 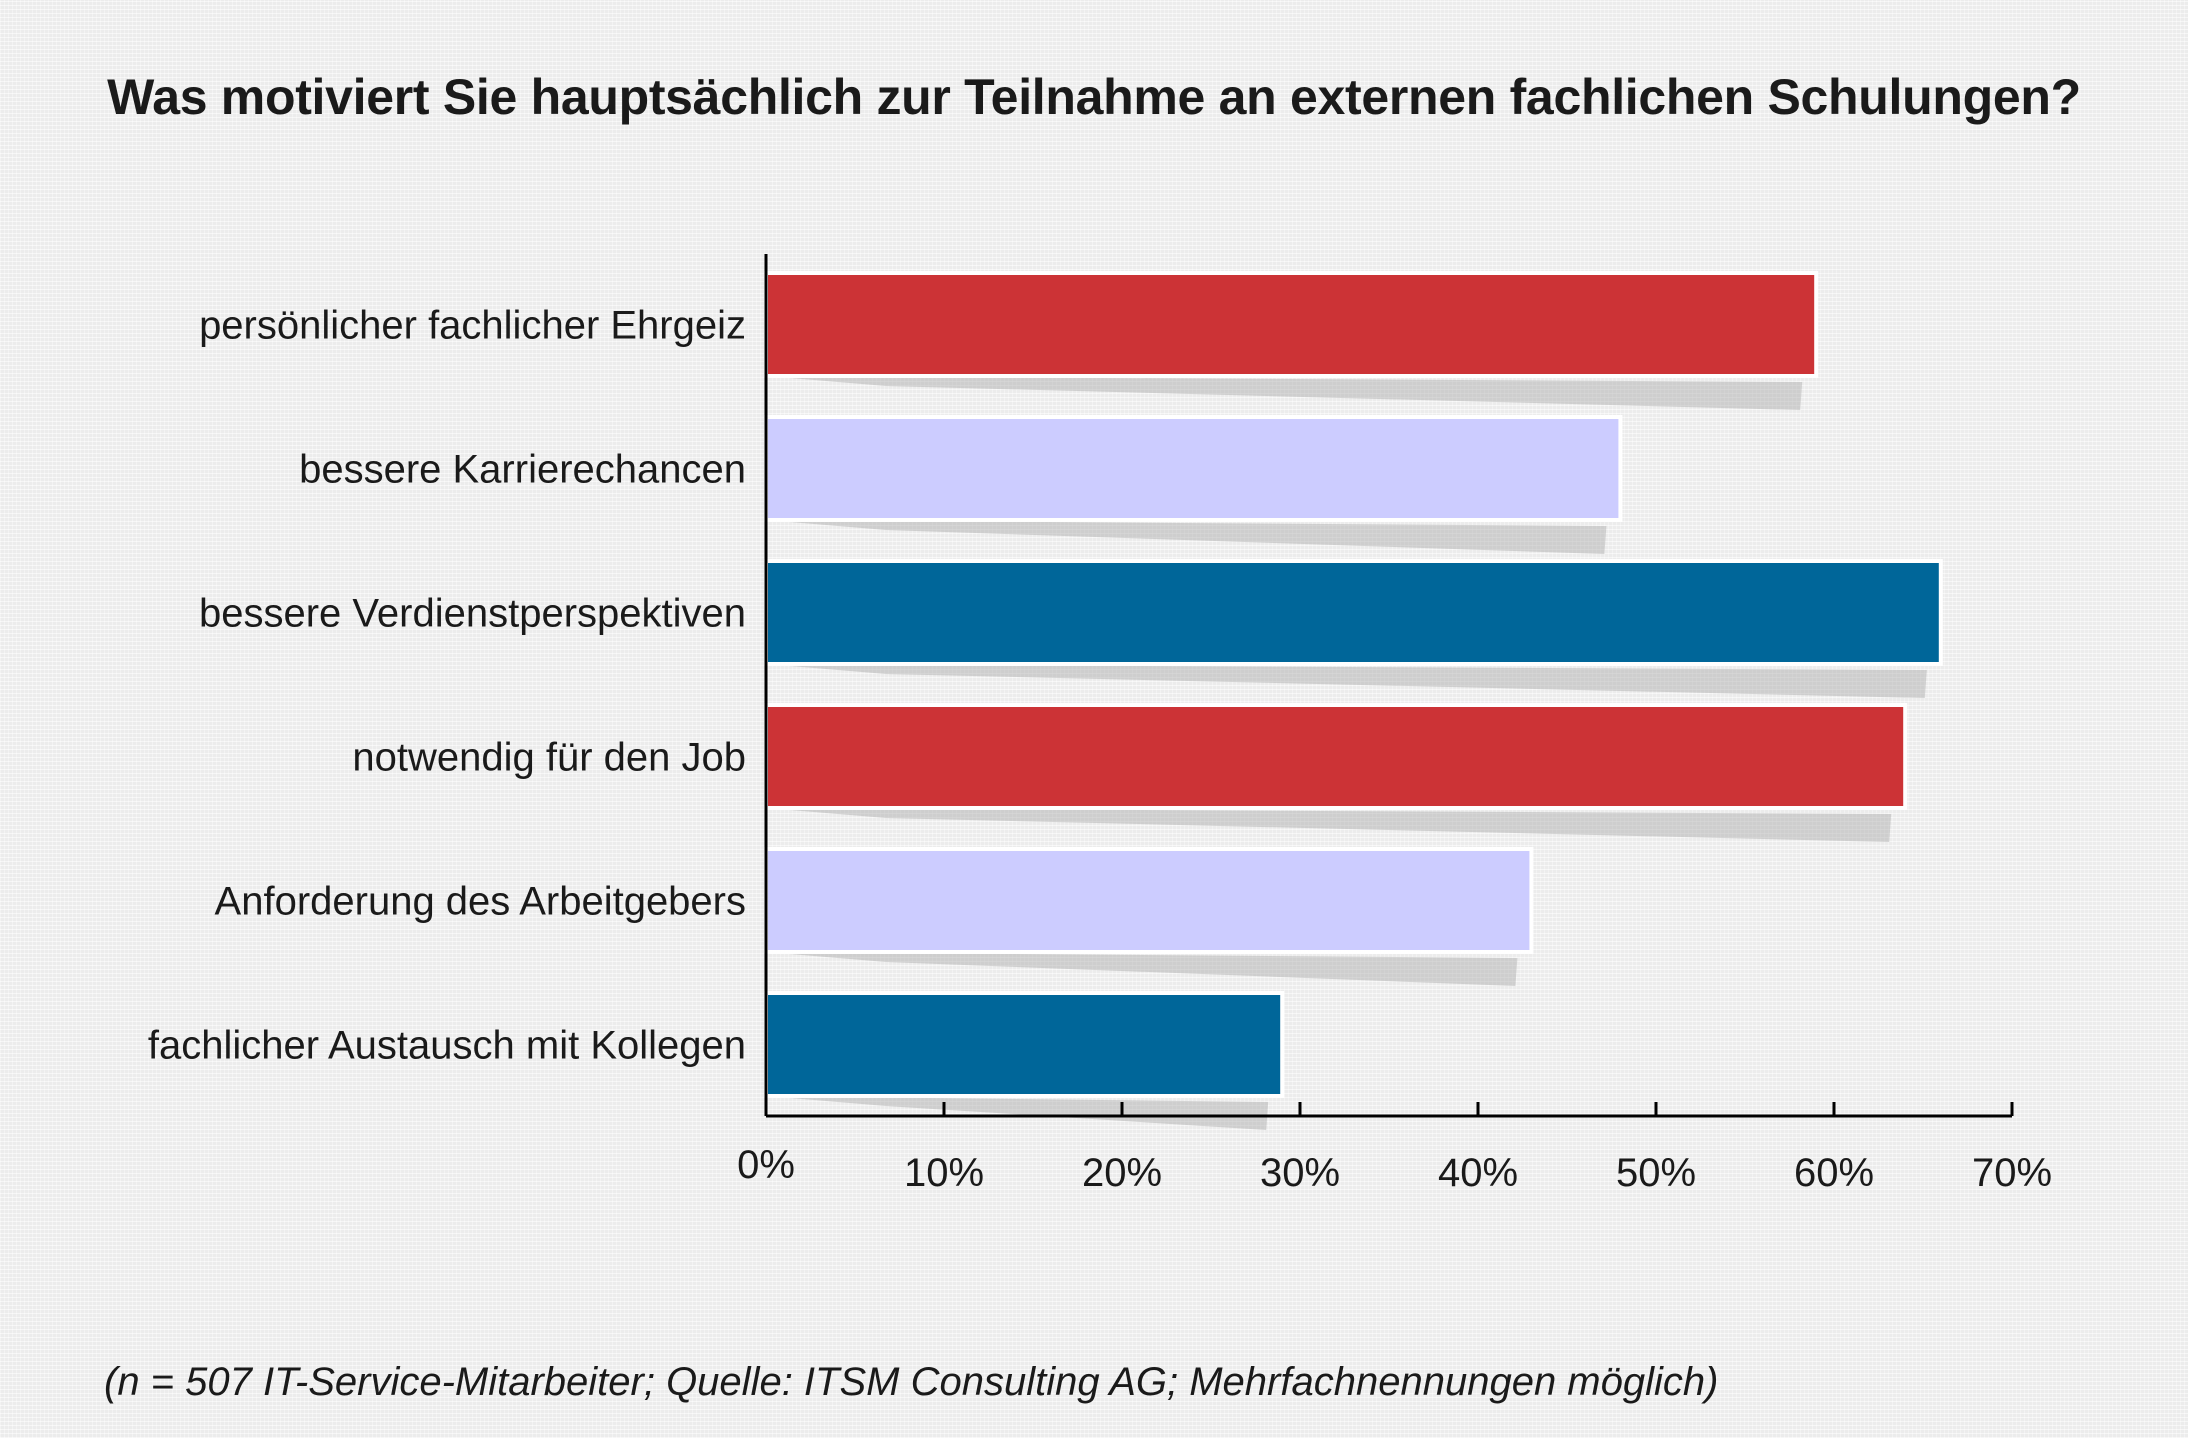 I want to click on x-tick-label: 20%, so click(x=1122, y=1173).